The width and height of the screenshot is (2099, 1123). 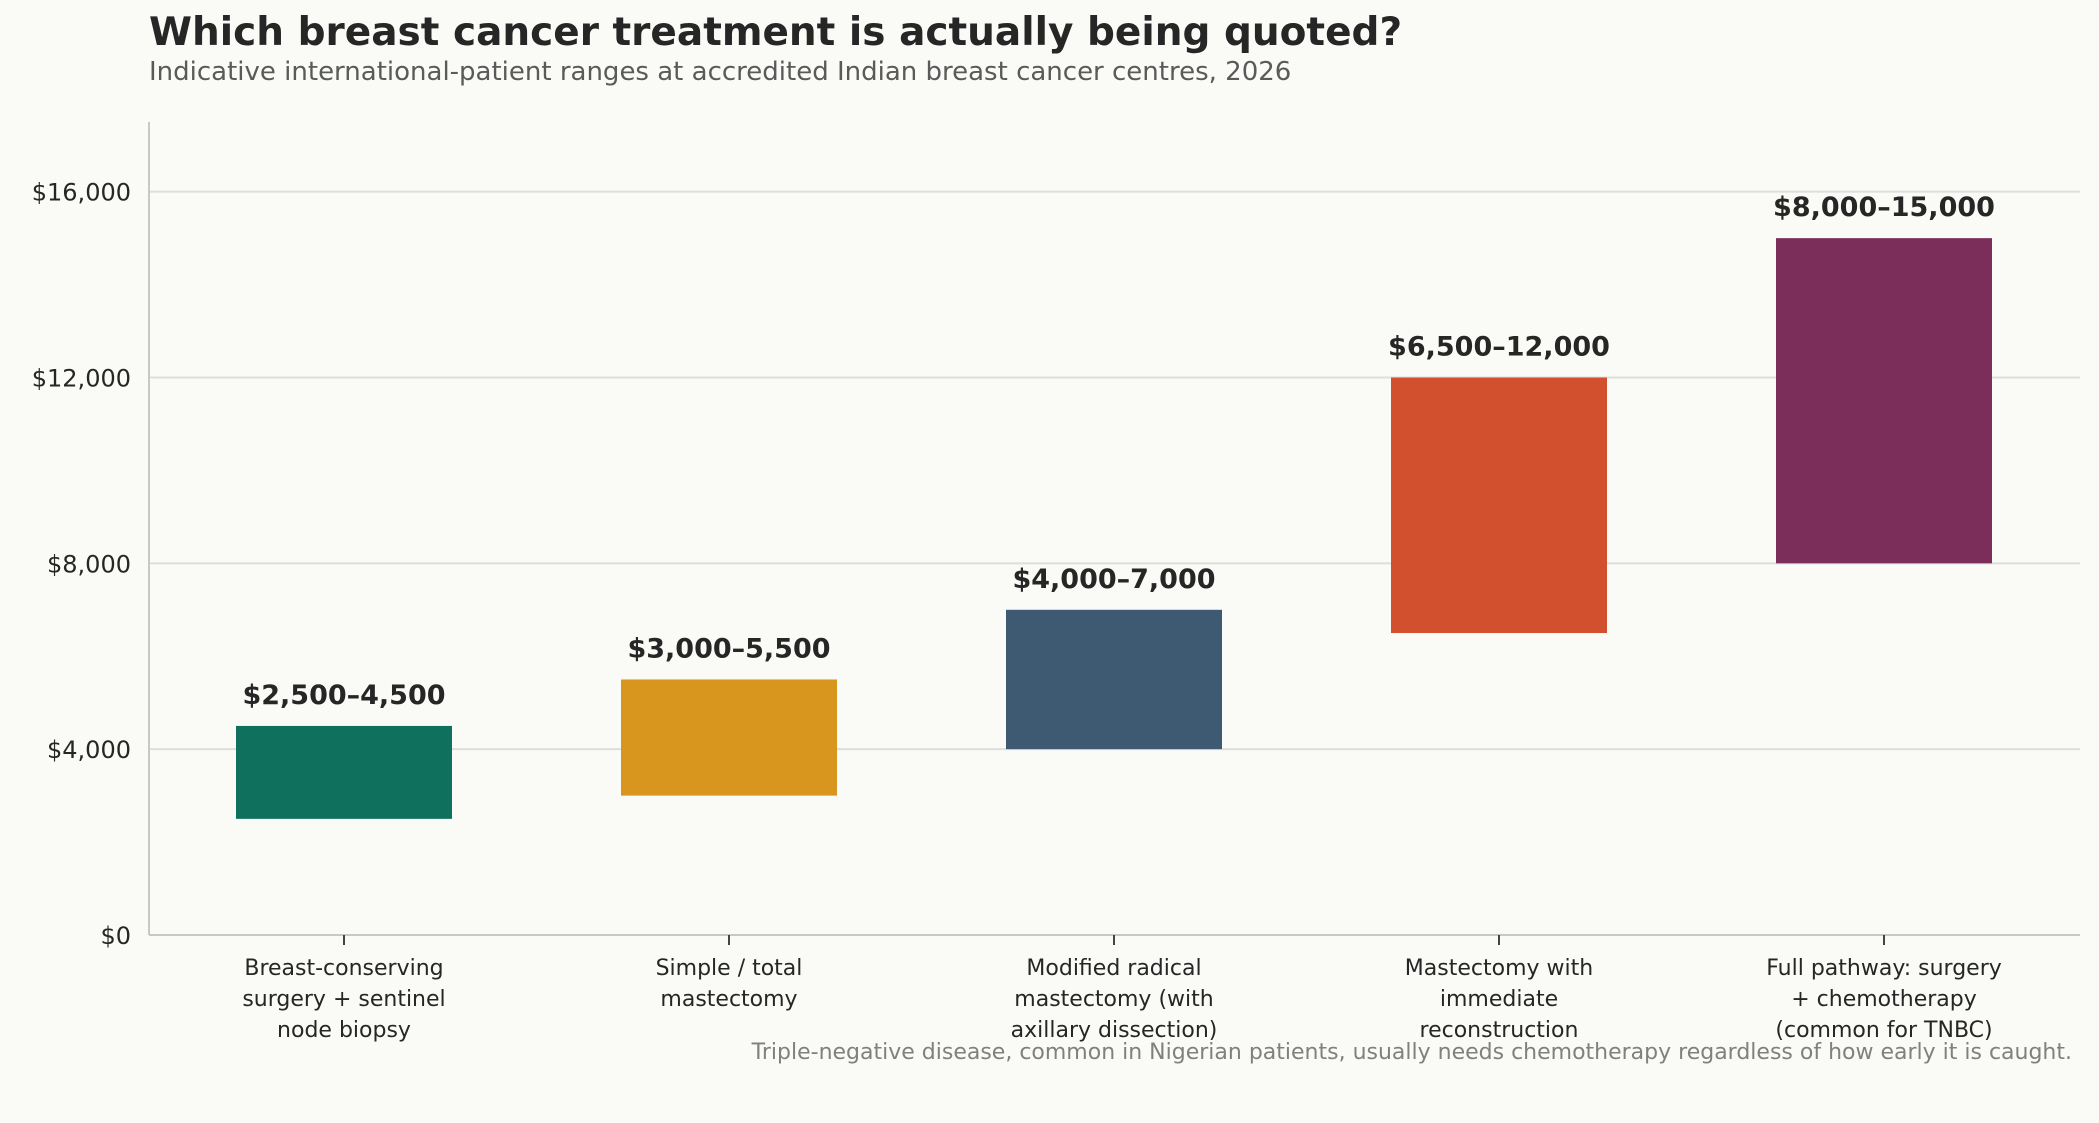 I want to click on y-tick-label: $16,000, so click(x=81, y=193).